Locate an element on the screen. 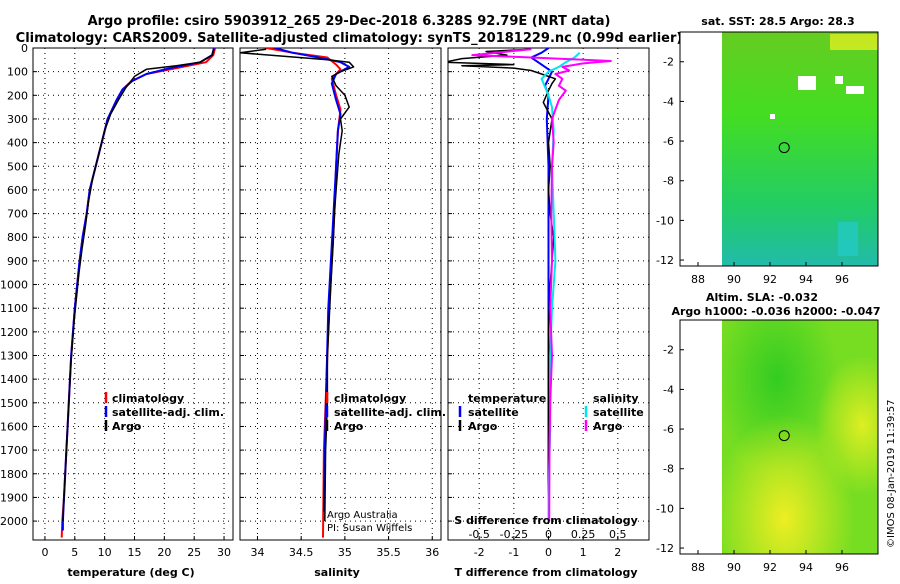  sla-map-x-tick-label: 94 is located at coordinates (806, 567).